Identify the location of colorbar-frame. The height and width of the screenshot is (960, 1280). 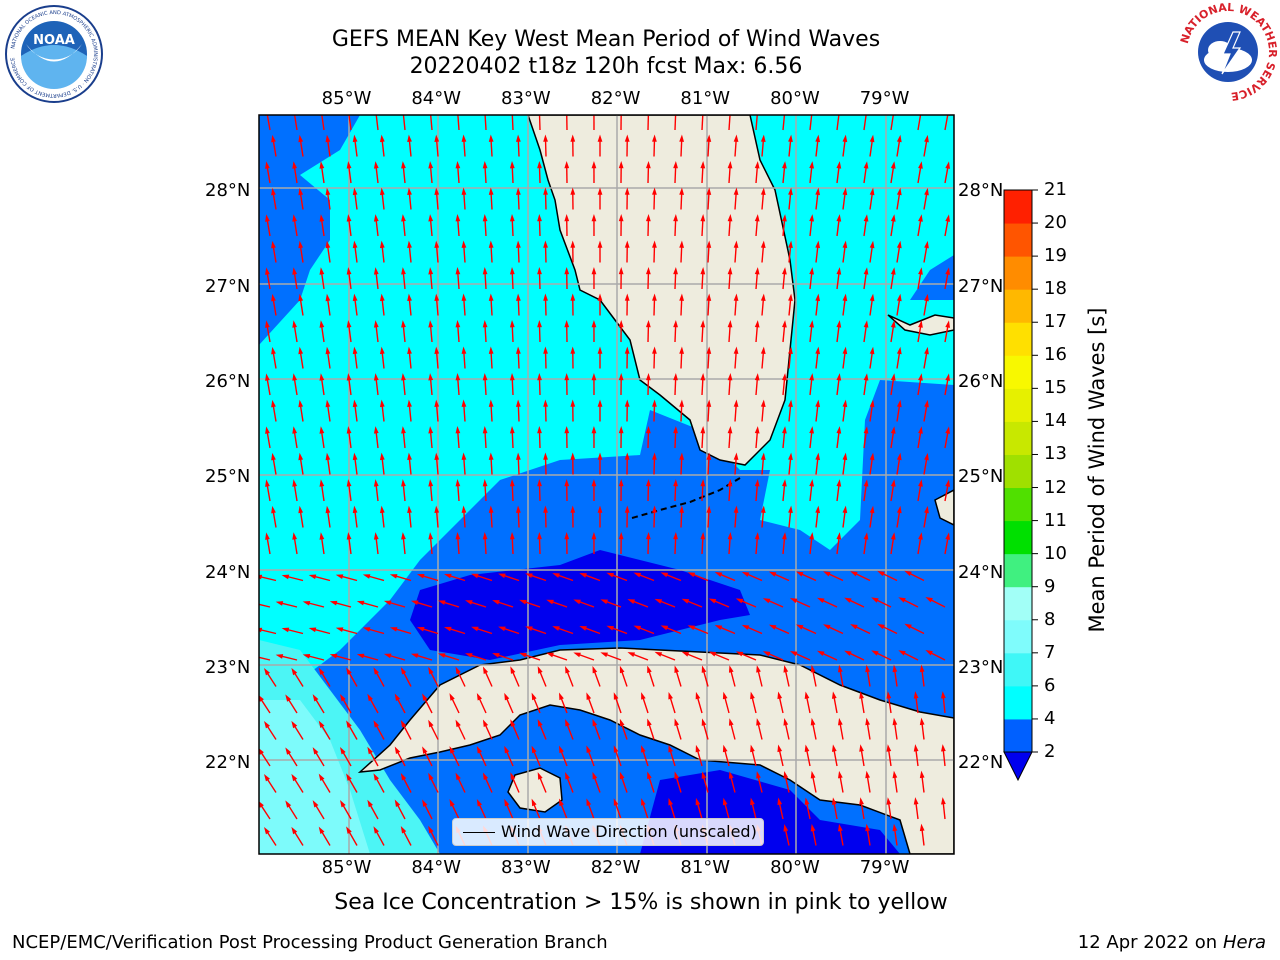
(1018, 471).